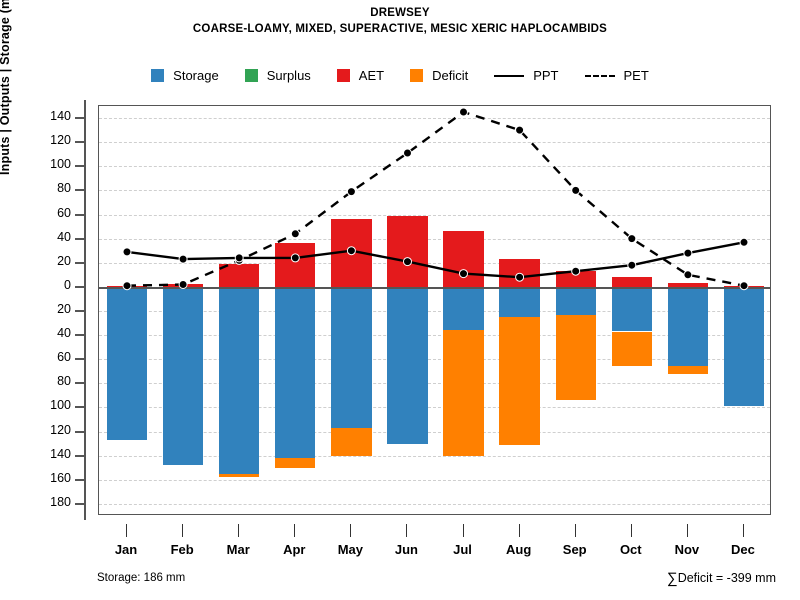 This screenshot has height=600, width=800. I want to click on chart-legend: Storage Surplus AET Deficit PPT PET, so click(400, 75).